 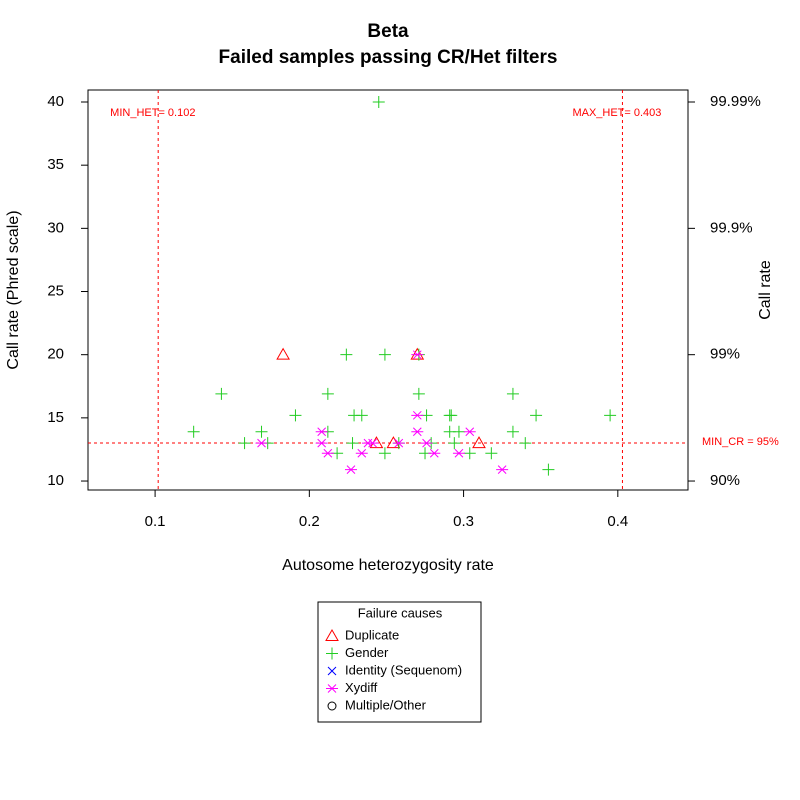 I want to click on chart-title: Beta, so click(x=388, y=31).